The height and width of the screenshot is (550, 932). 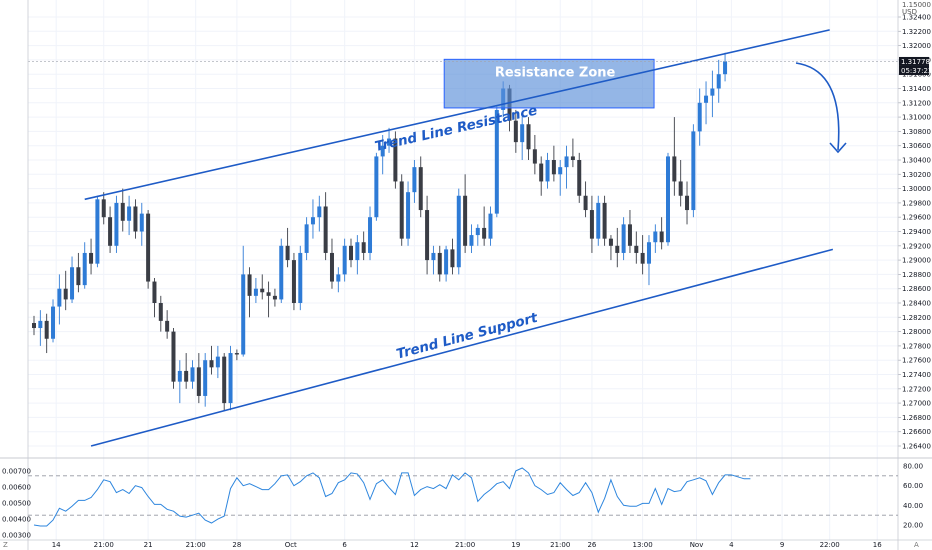 I want to click on resistance-zone: Resistance Zone, so click(x=549, y=83).